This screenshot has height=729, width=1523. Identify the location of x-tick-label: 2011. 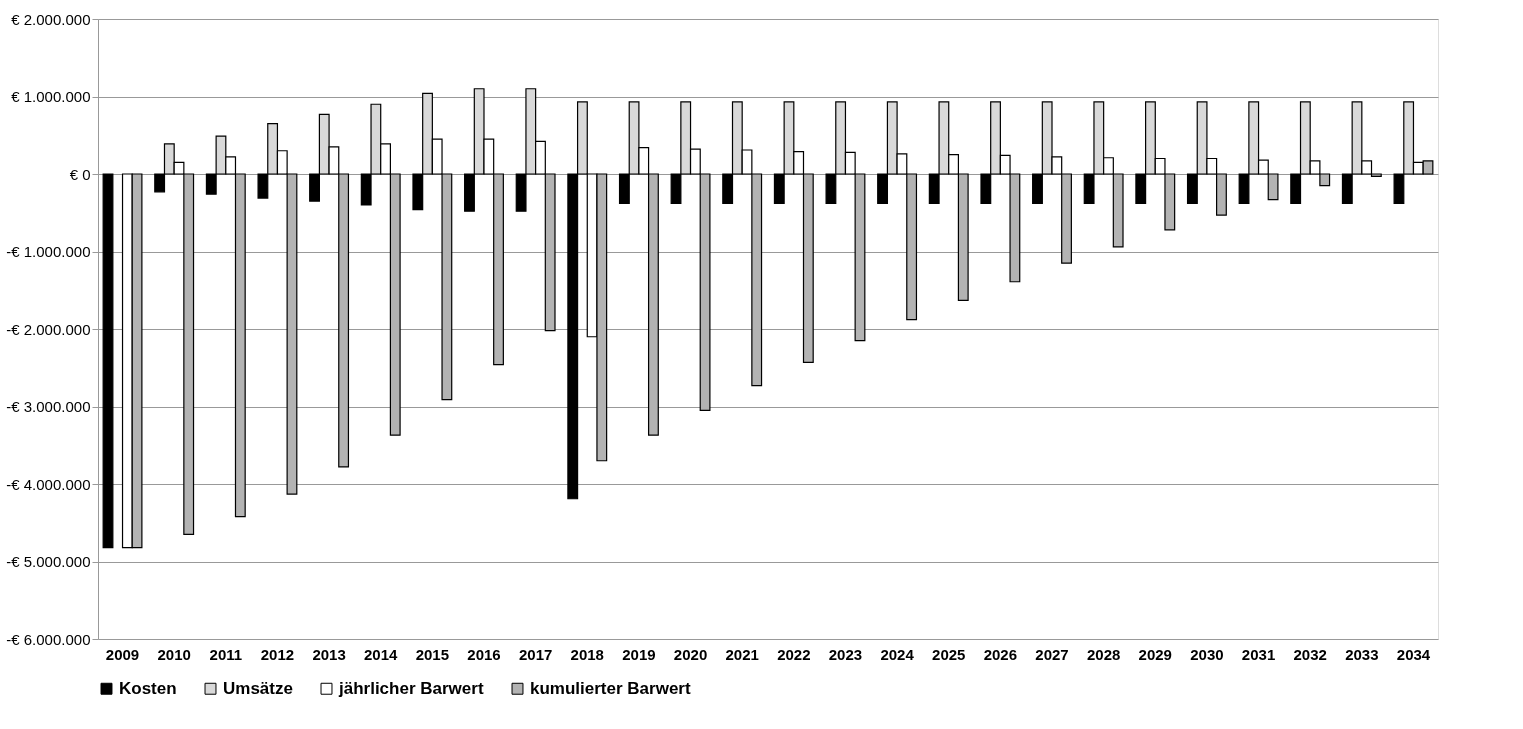
(226, 654).